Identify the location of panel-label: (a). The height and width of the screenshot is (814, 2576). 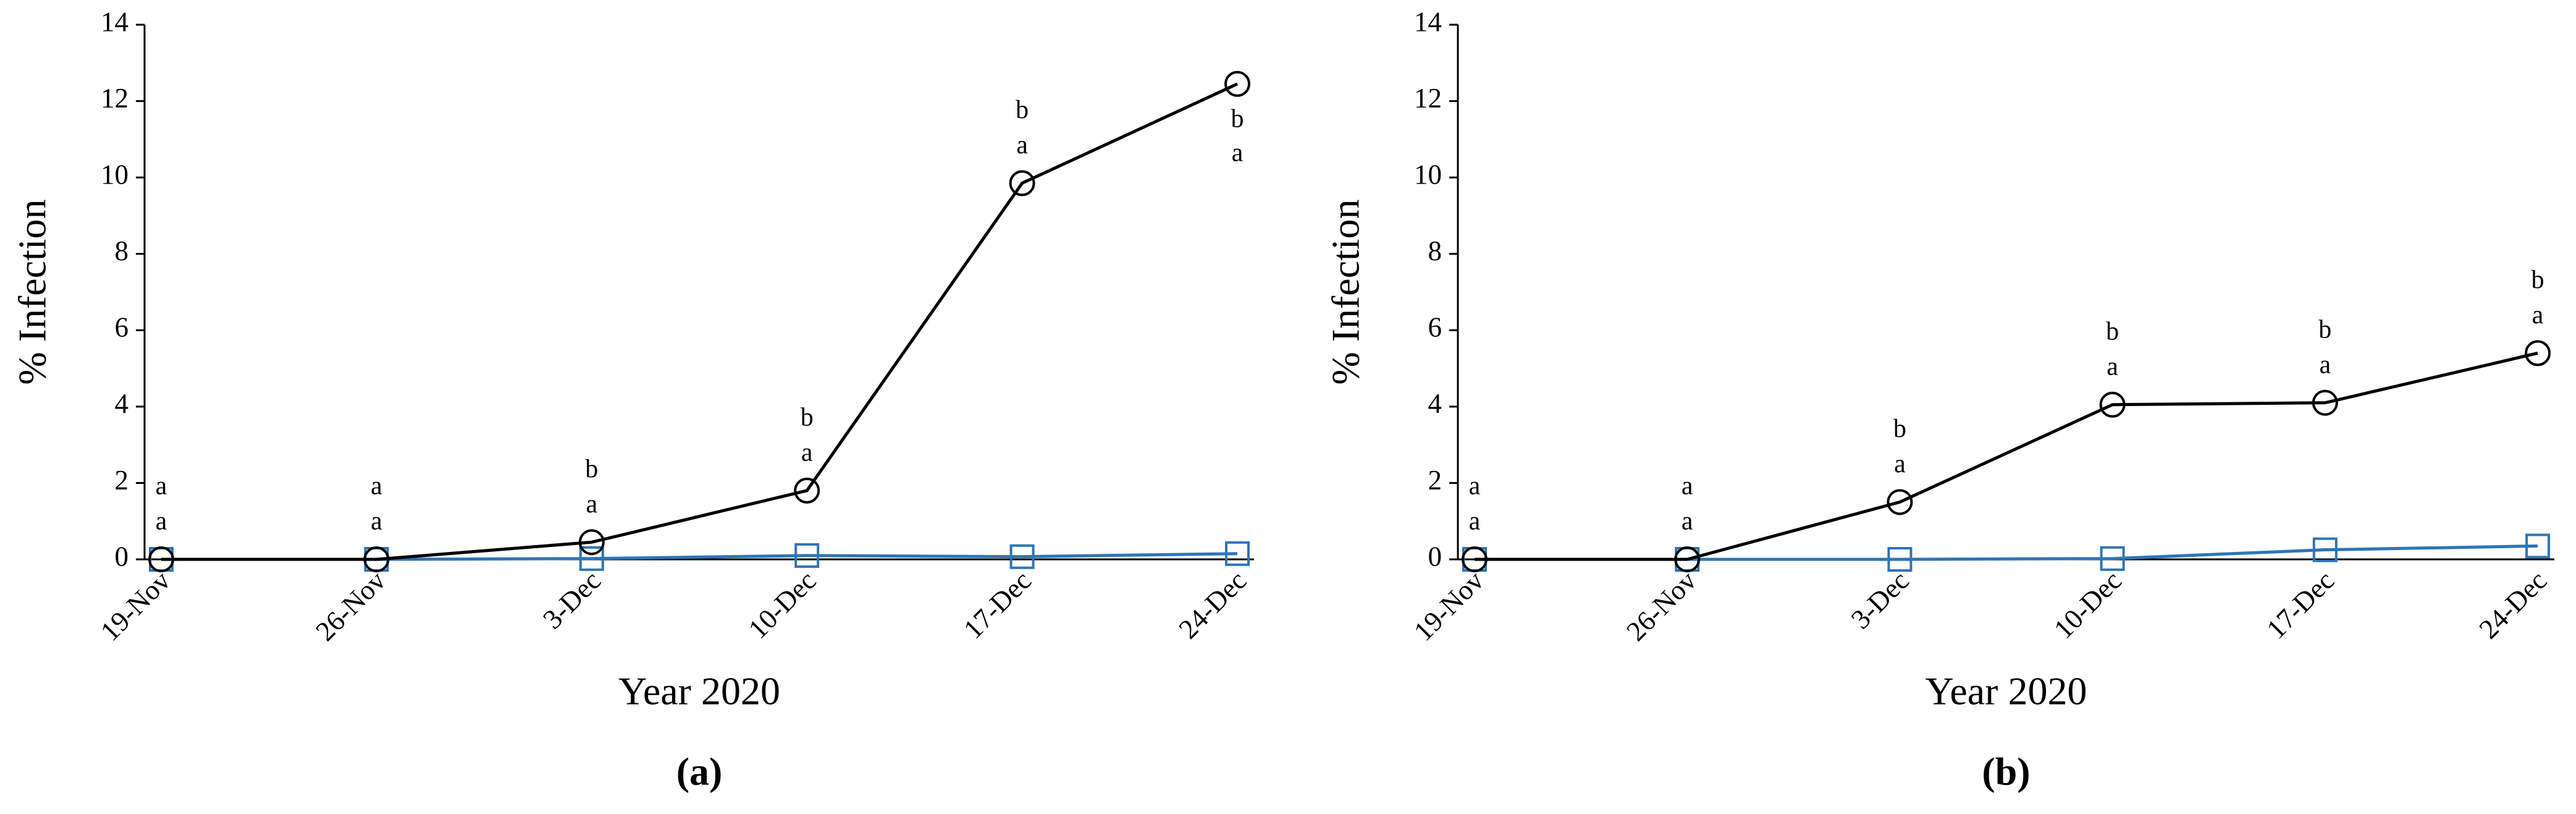
(699, 772).